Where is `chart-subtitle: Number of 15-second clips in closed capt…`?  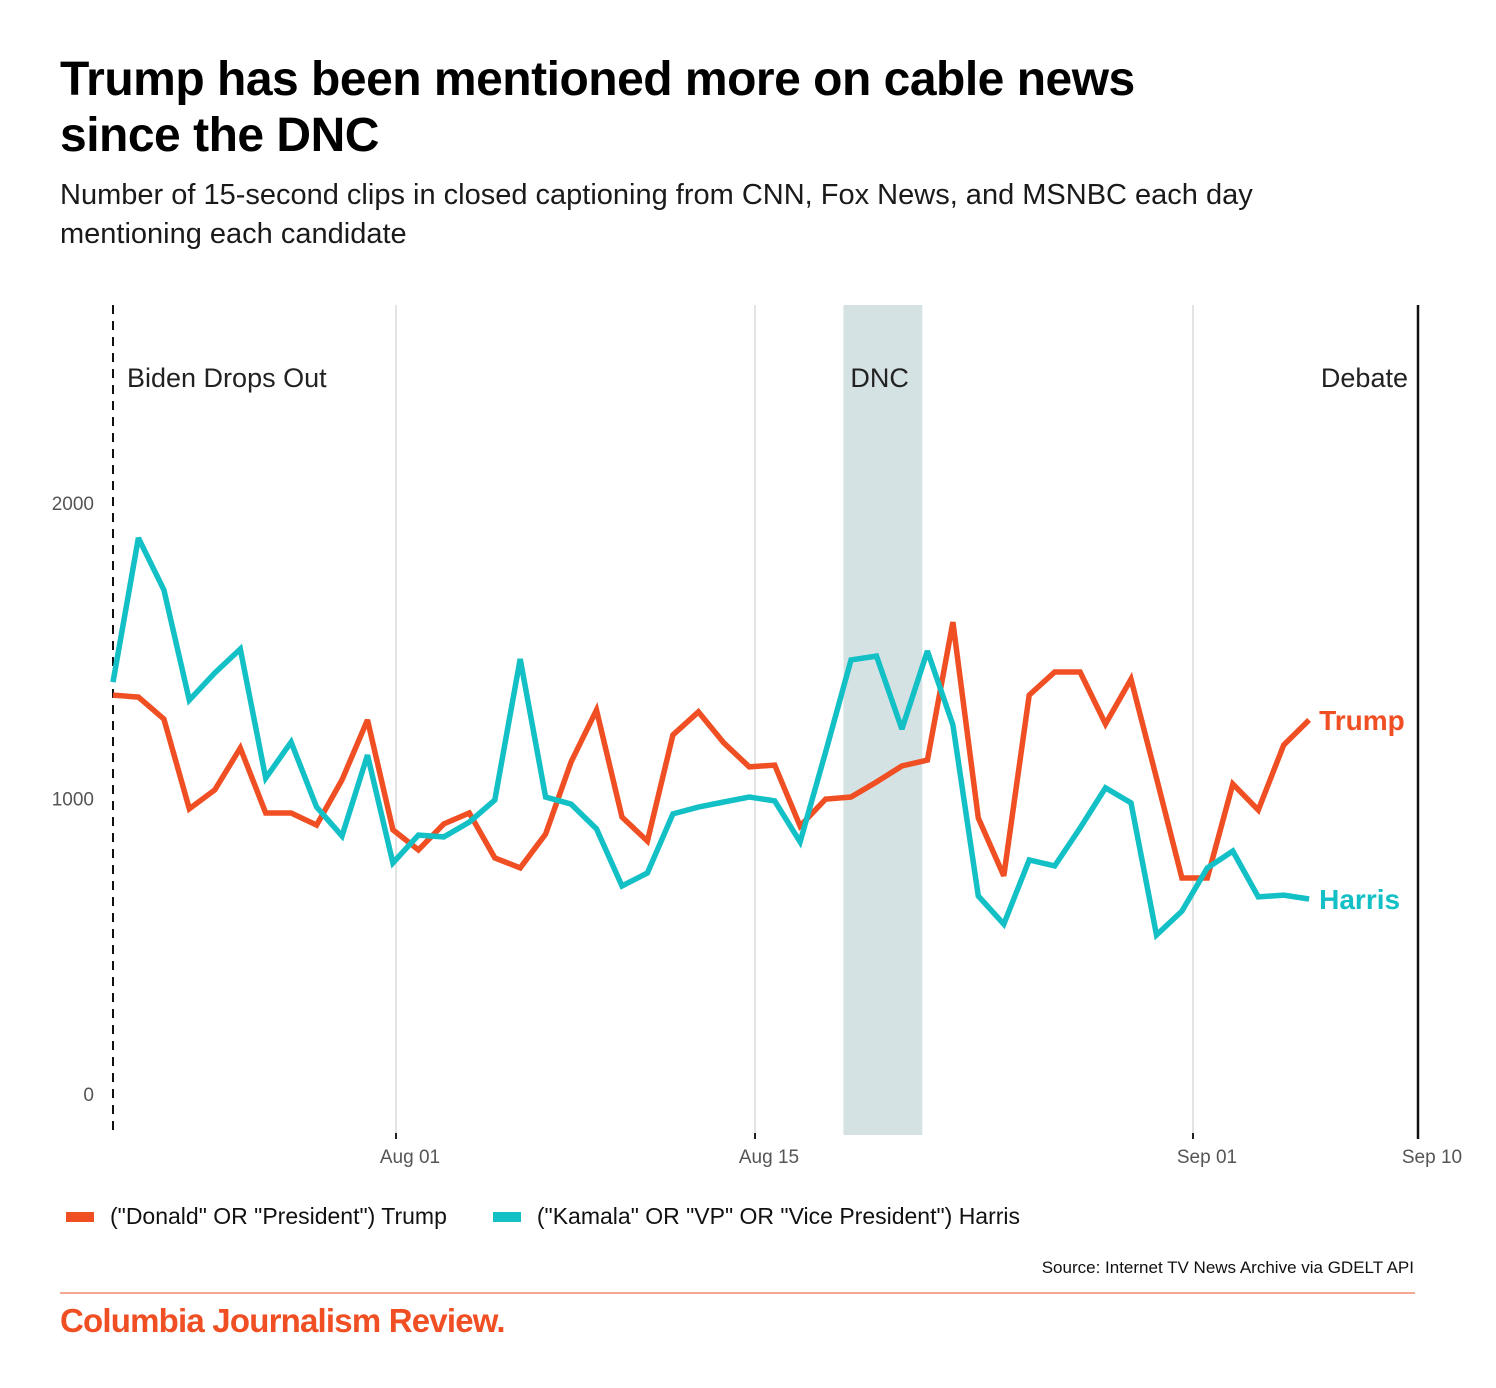 chart-subtitle: Number of 15-second clips in closed capt… is located at coordinates (656, 214).